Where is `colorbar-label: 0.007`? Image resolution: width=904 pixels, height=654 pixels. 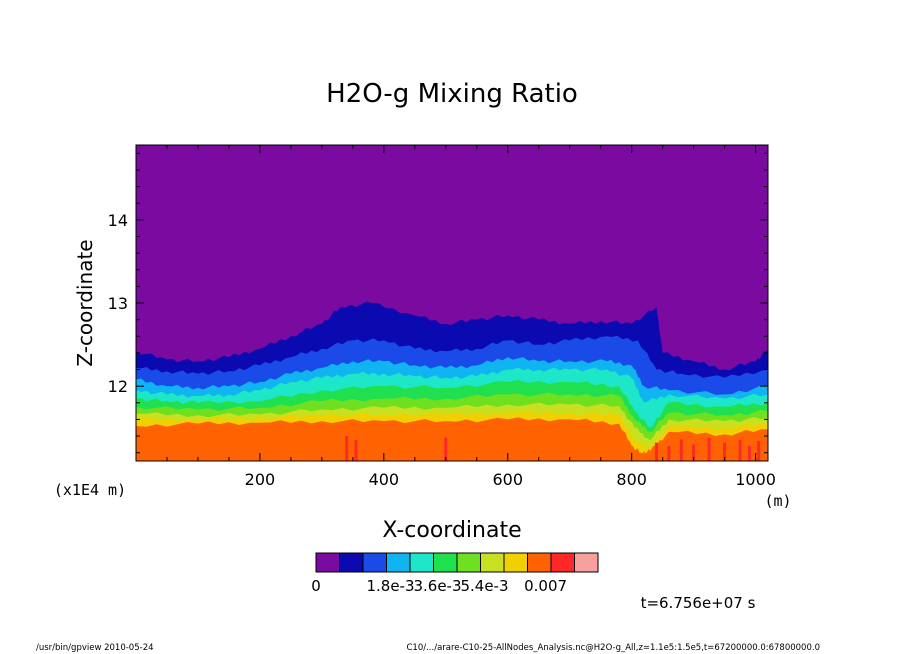
colorbar-label: 0.007 is located at coordinates (545, 586).